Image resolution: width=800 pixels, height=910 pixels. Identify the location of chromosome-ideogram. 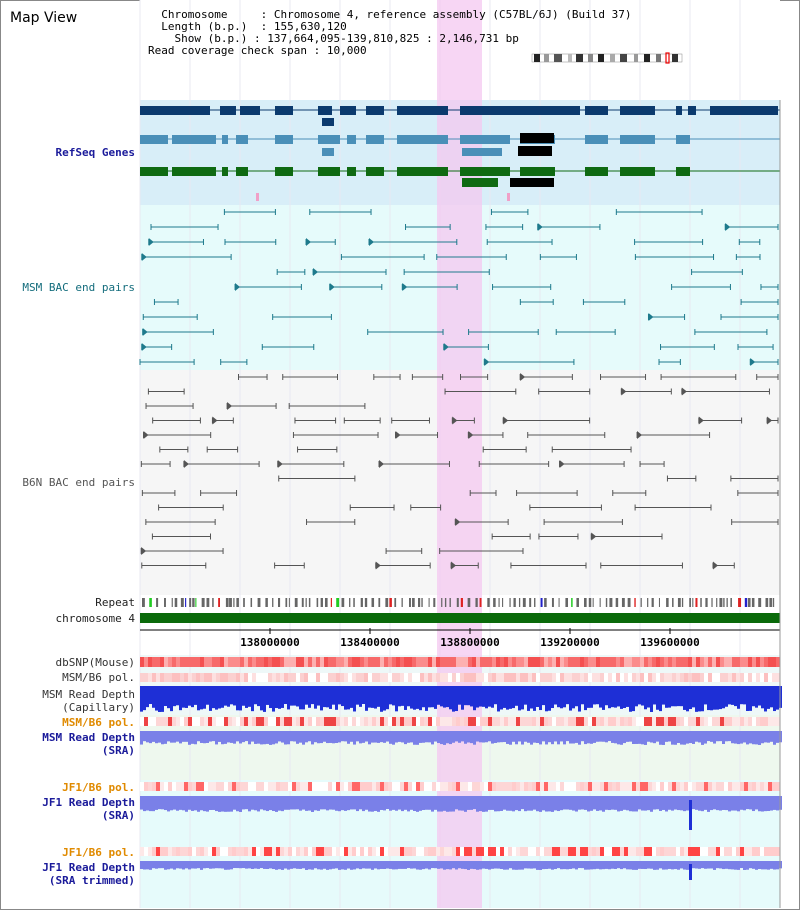
(607, 58).